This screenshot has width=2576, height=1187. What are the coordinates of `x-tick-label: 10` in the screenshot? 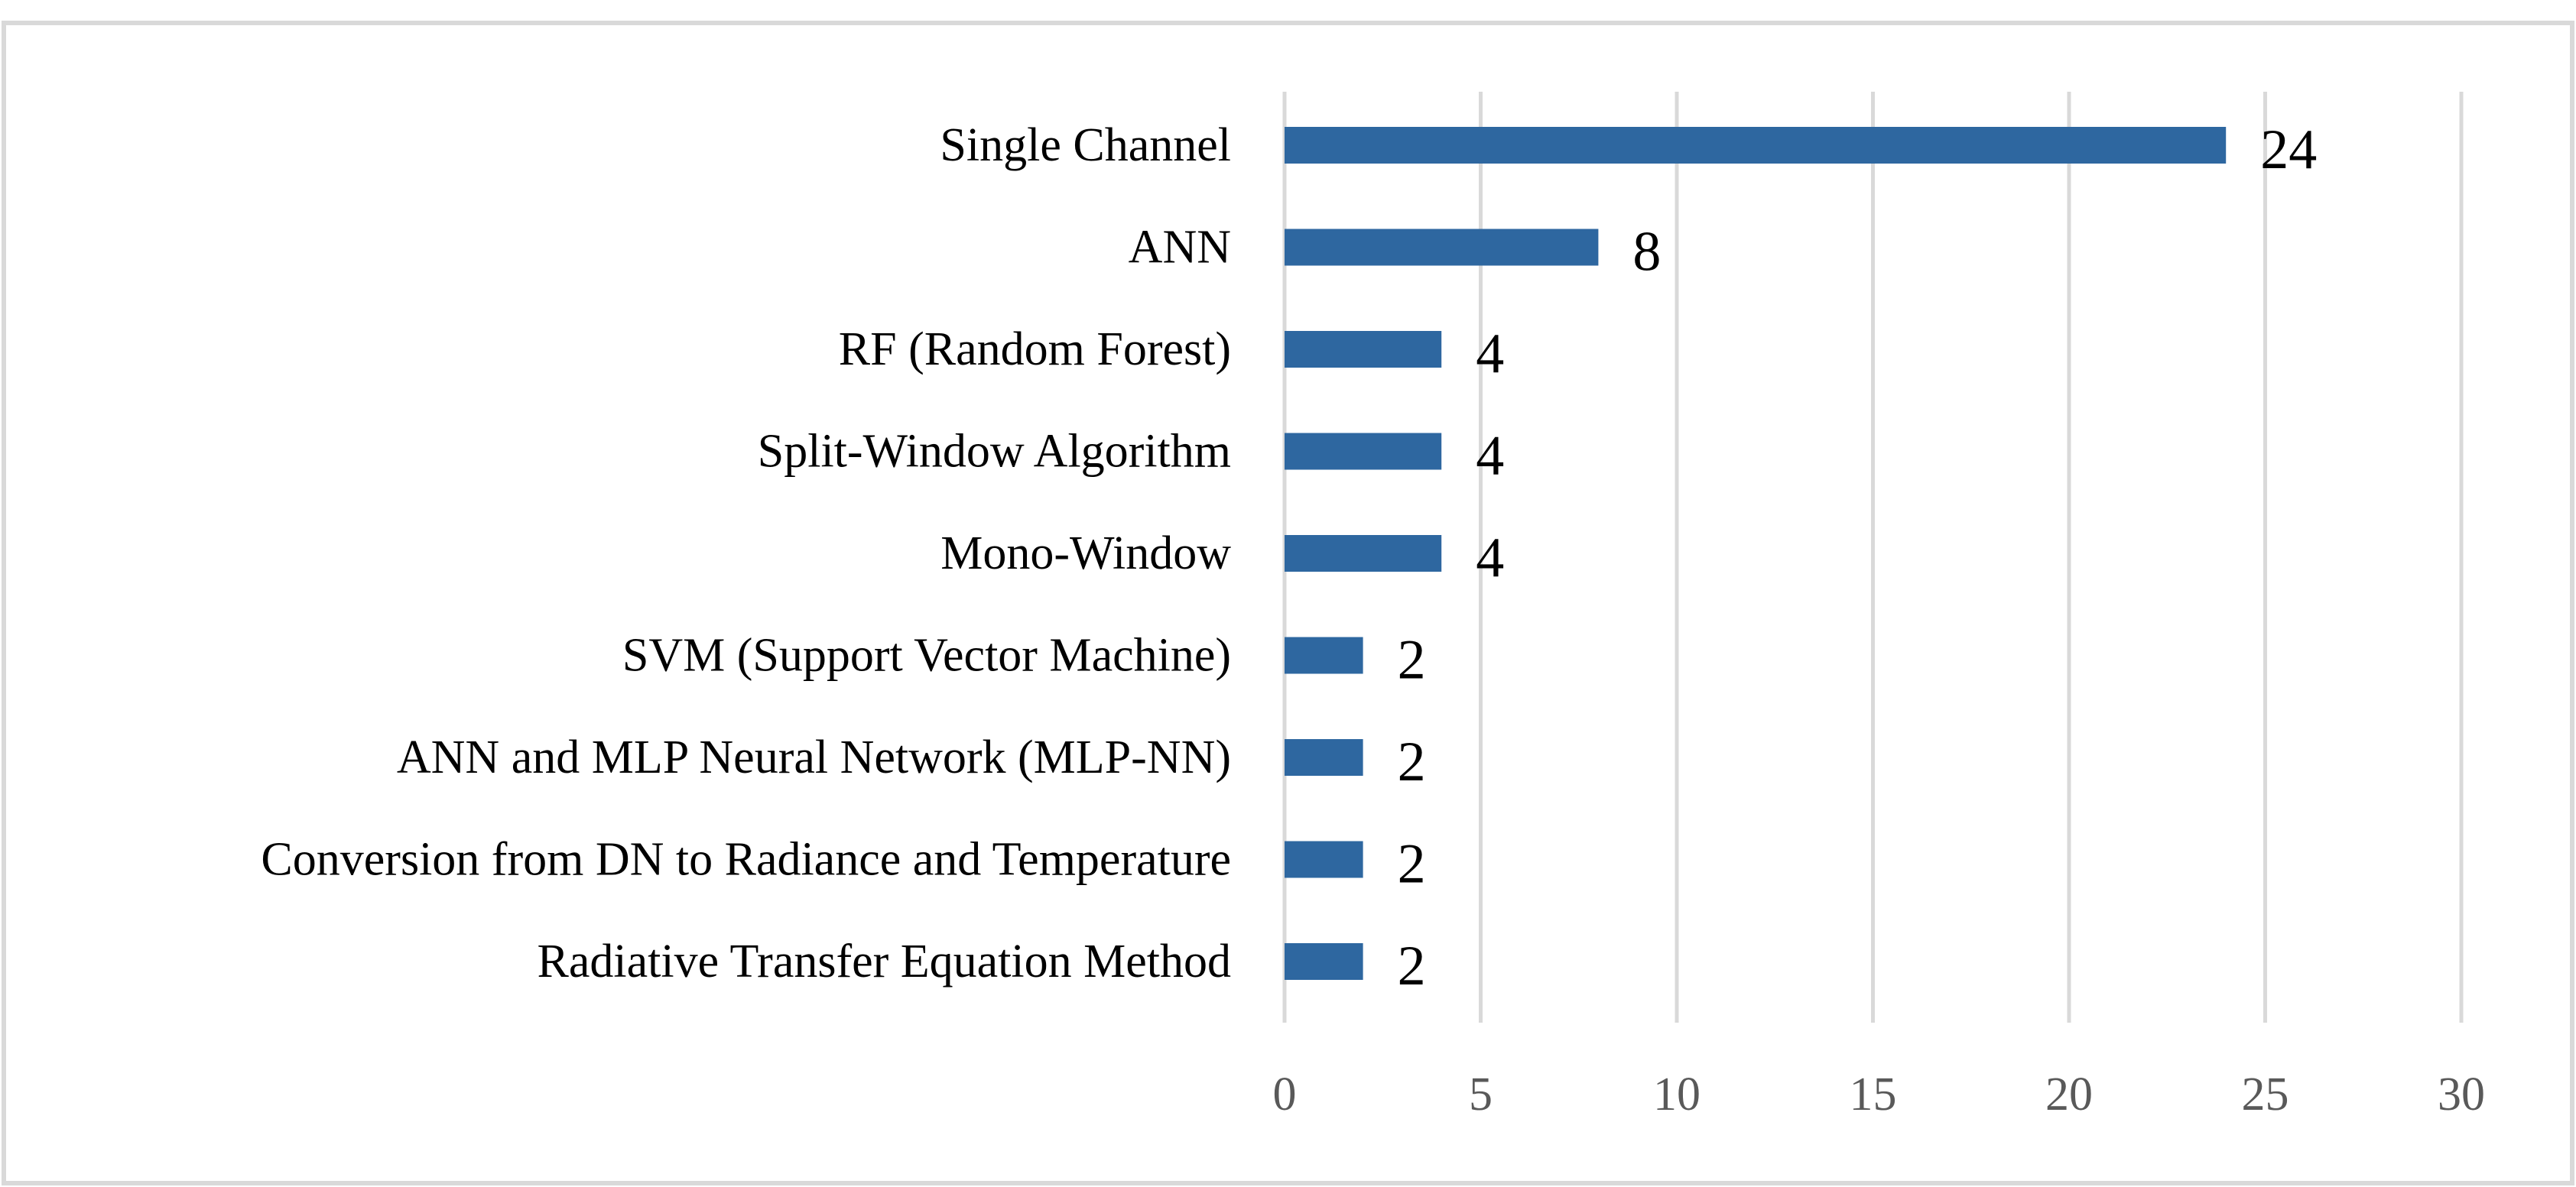 It's located at (1677, 1095).